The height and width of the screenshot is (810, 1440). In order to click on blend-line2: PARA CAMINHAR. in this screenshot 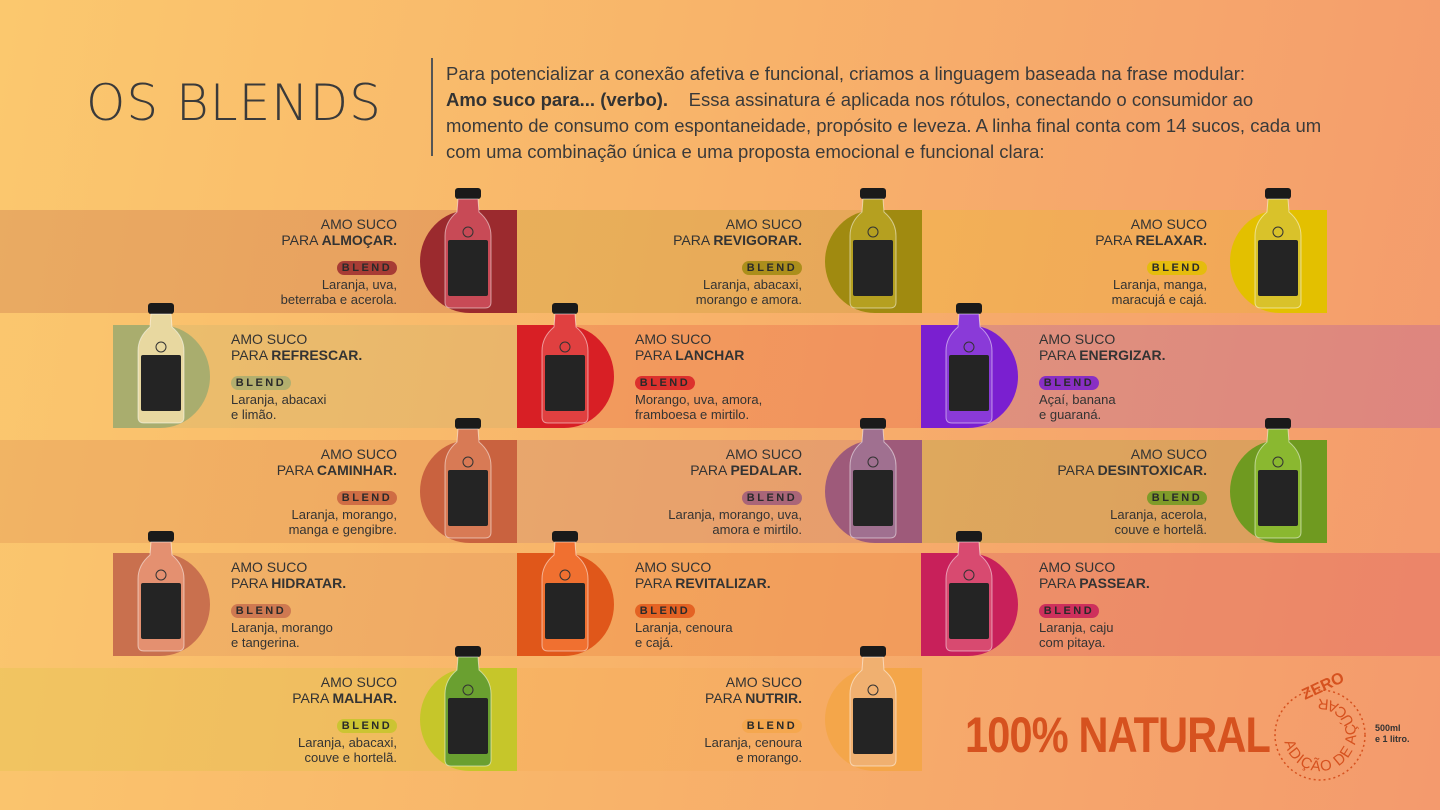, I will do `click(337, 470)`.